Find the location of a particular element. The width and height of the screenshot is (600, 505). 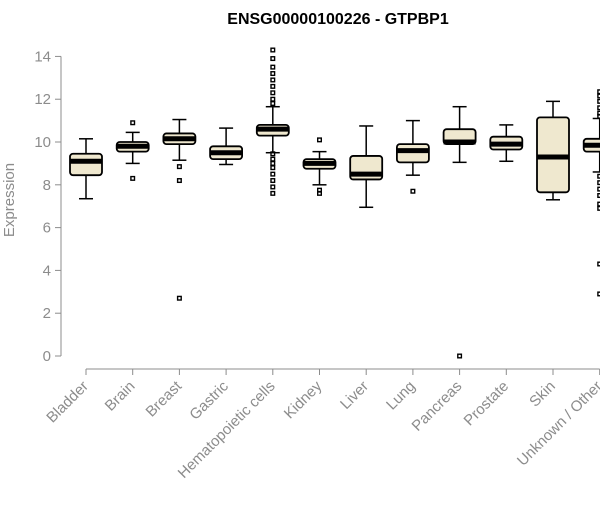

y-axis: 0 2 4 6 8 10 12 14 is located at coordinates (48, 206).